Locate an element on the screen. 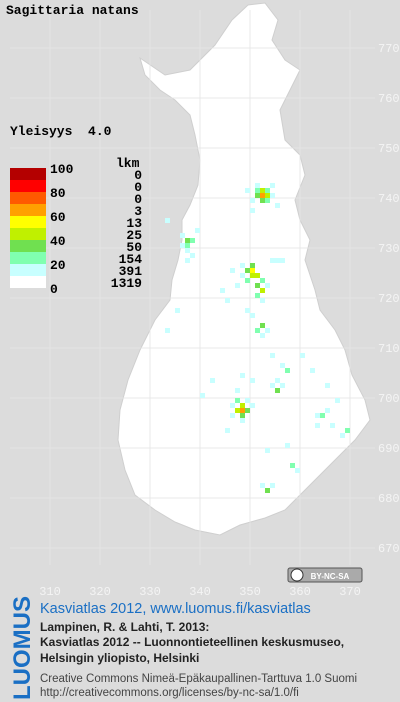 This screenshot has height=702, width=400. legend-scale-label: 40 is located at coordinates (58, 241).